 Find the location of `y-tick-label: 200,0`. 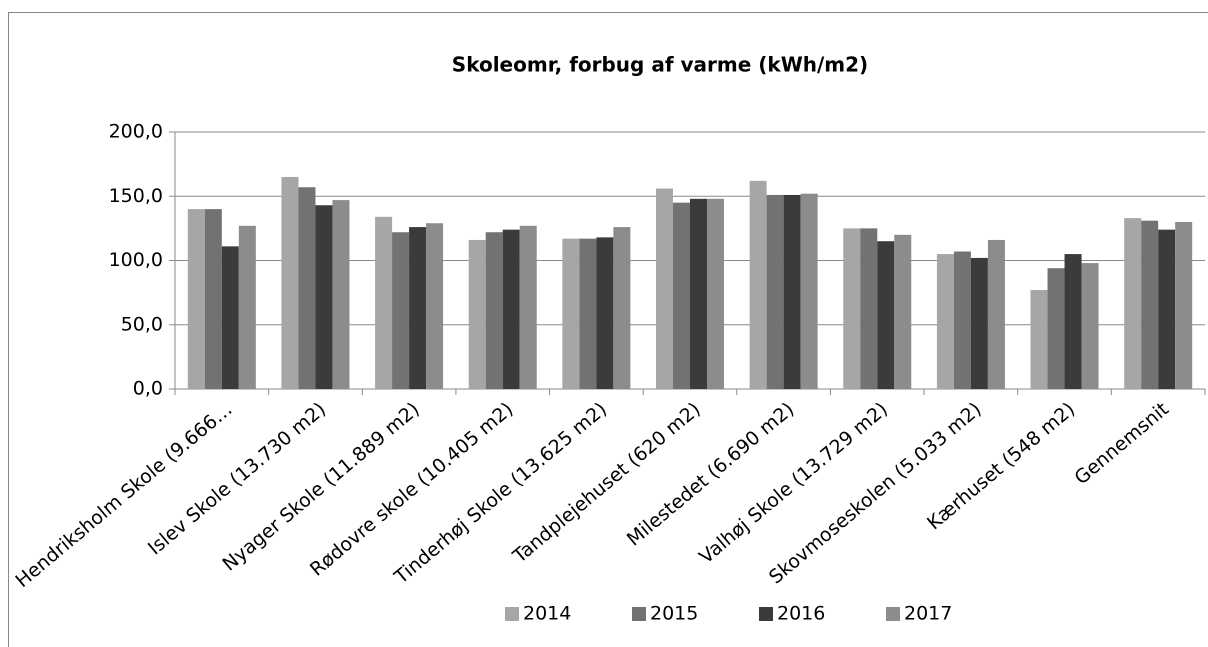

y-tick-label: 200,0 is located at coordinates (136, 132).